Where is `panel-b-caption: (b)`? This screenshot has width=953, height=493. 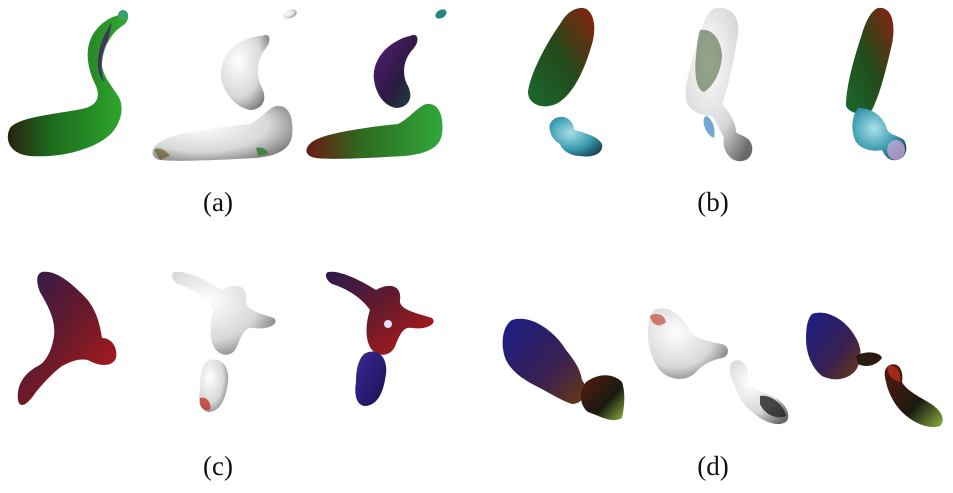
panel-b-caption: (b) is located at coordinates (712, 202).